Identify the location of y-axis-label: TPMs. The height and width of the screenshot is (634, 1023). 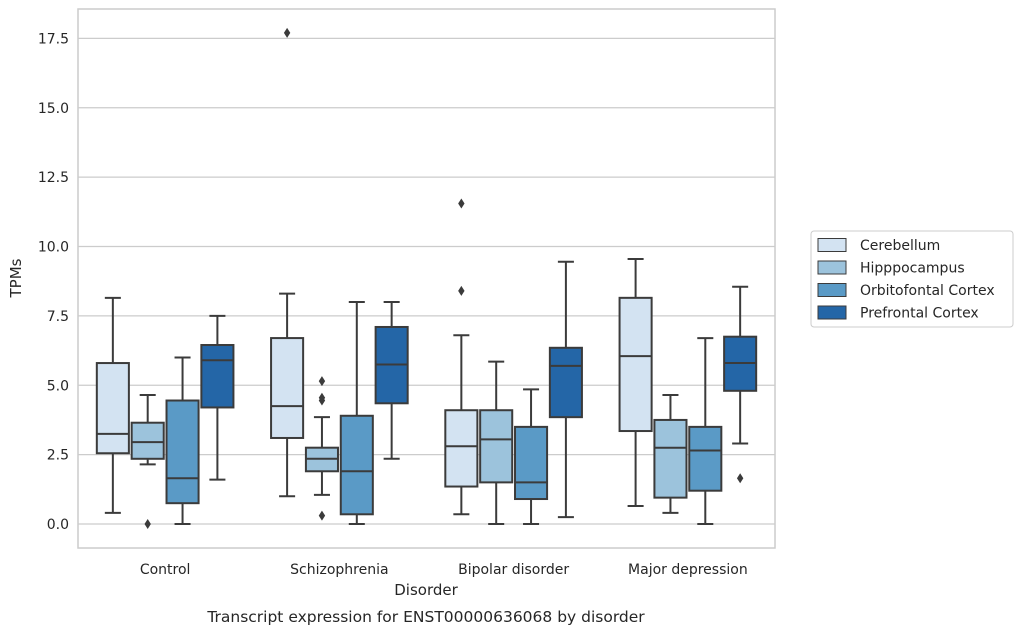
(16, 278).